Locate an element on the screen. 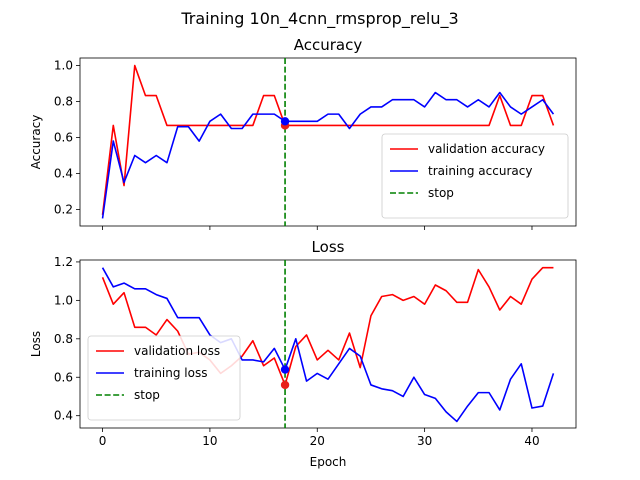 The width and height of the screenshot is (640, 480). legend-label: training loss is located at coordinates (170, 373).